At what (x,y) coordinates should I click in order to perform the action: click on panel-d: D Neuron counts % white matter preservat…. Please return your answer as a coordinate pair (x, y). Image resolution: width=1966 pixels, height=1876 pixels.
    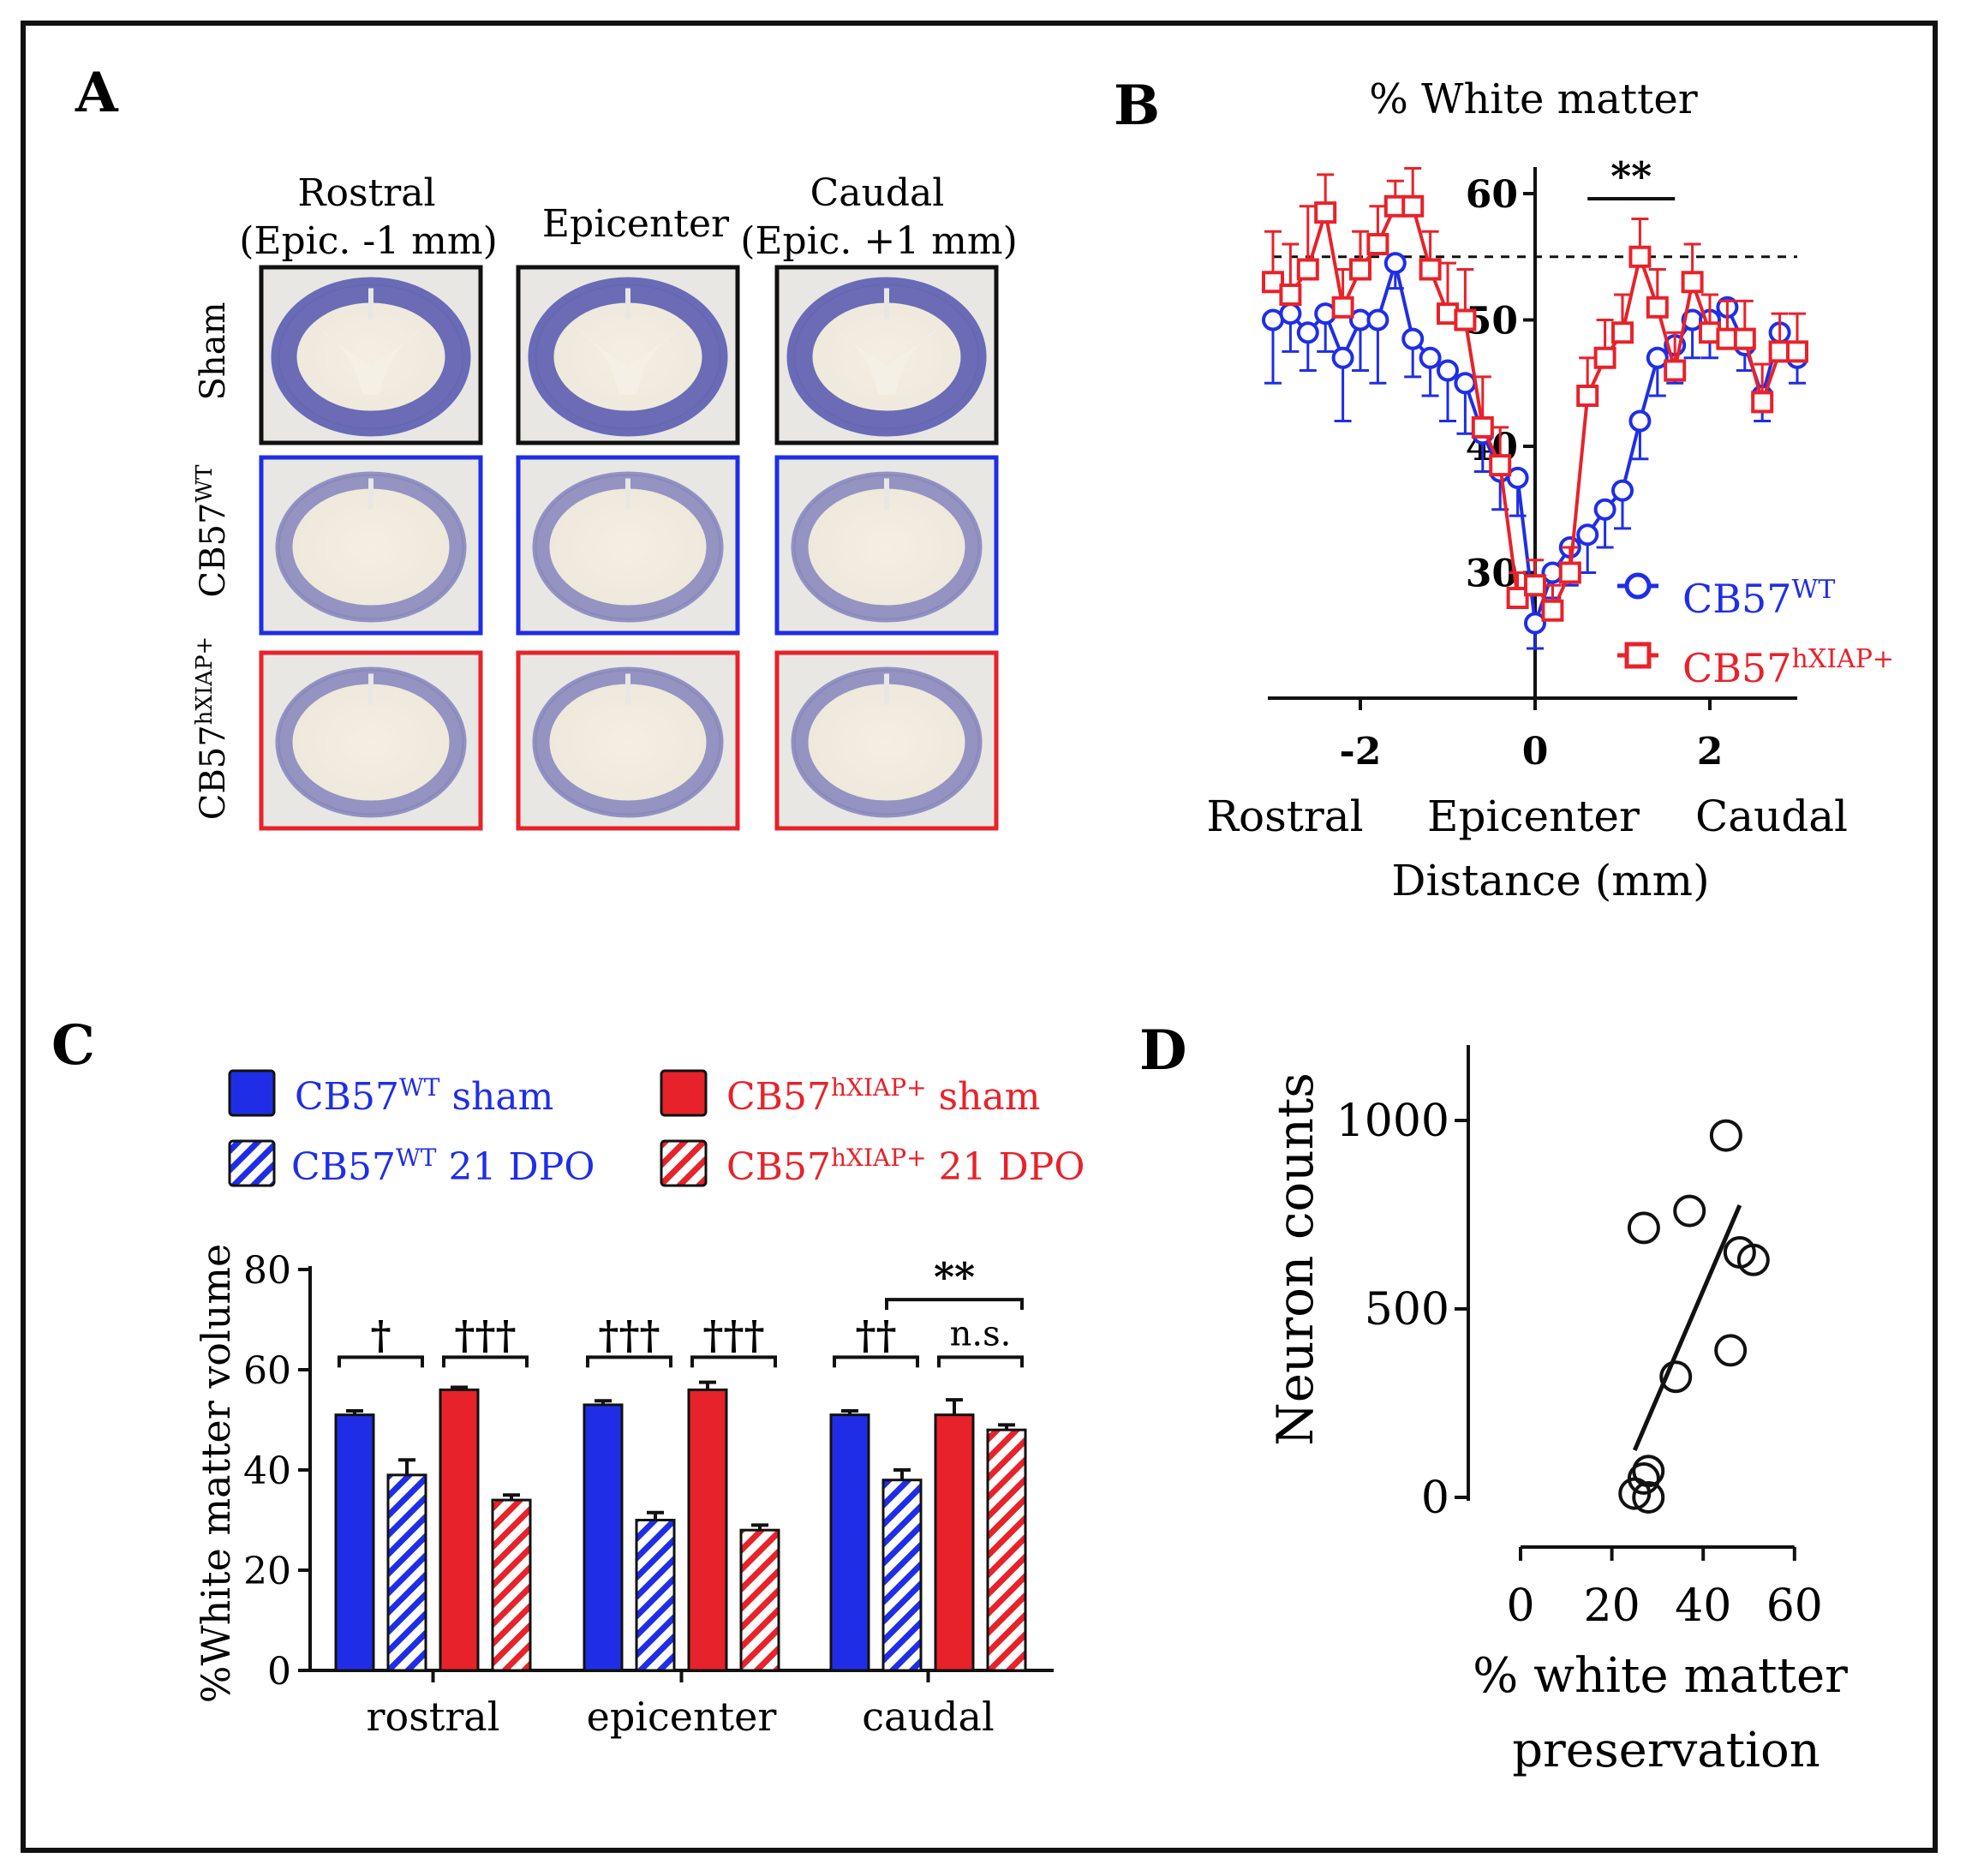
    Looking at the image, I should click on (1493, 1398).